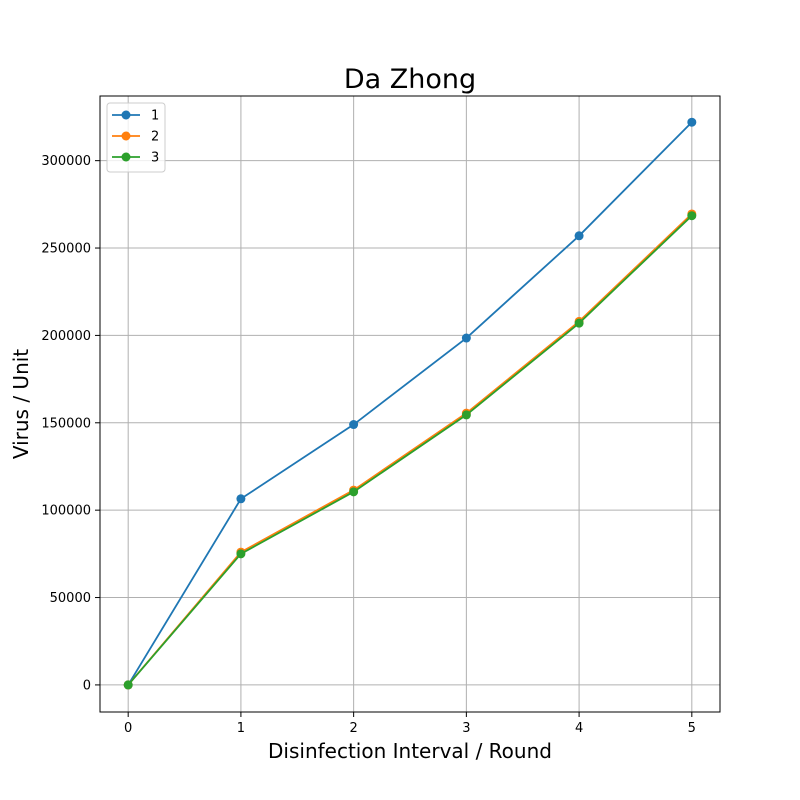 This screenshot has width=800, height=800. What do you see at coordinates (241, 728) in the screenshot?
I see `x-tick-label: 1` at bounding box center [241, 728].